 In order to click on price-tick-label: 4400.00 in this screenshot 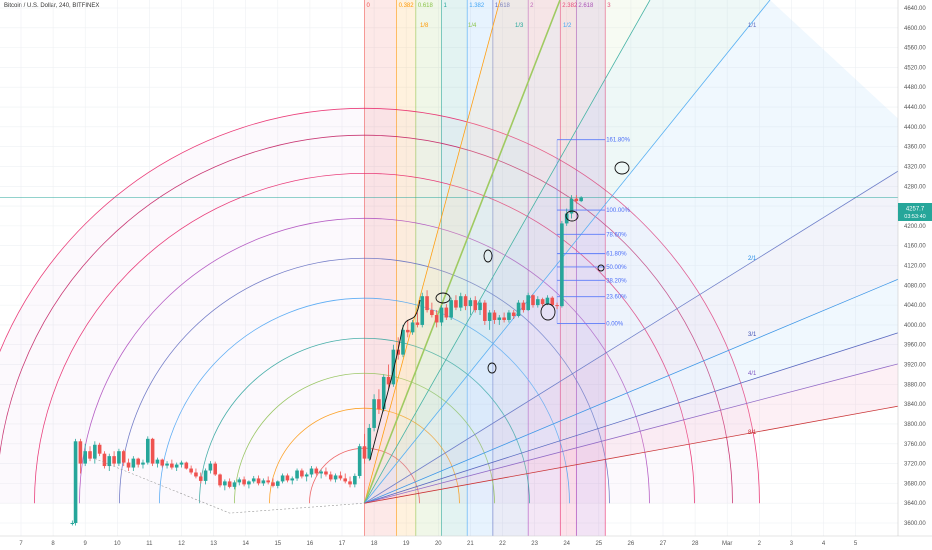, I will do `click(915, 128)`.